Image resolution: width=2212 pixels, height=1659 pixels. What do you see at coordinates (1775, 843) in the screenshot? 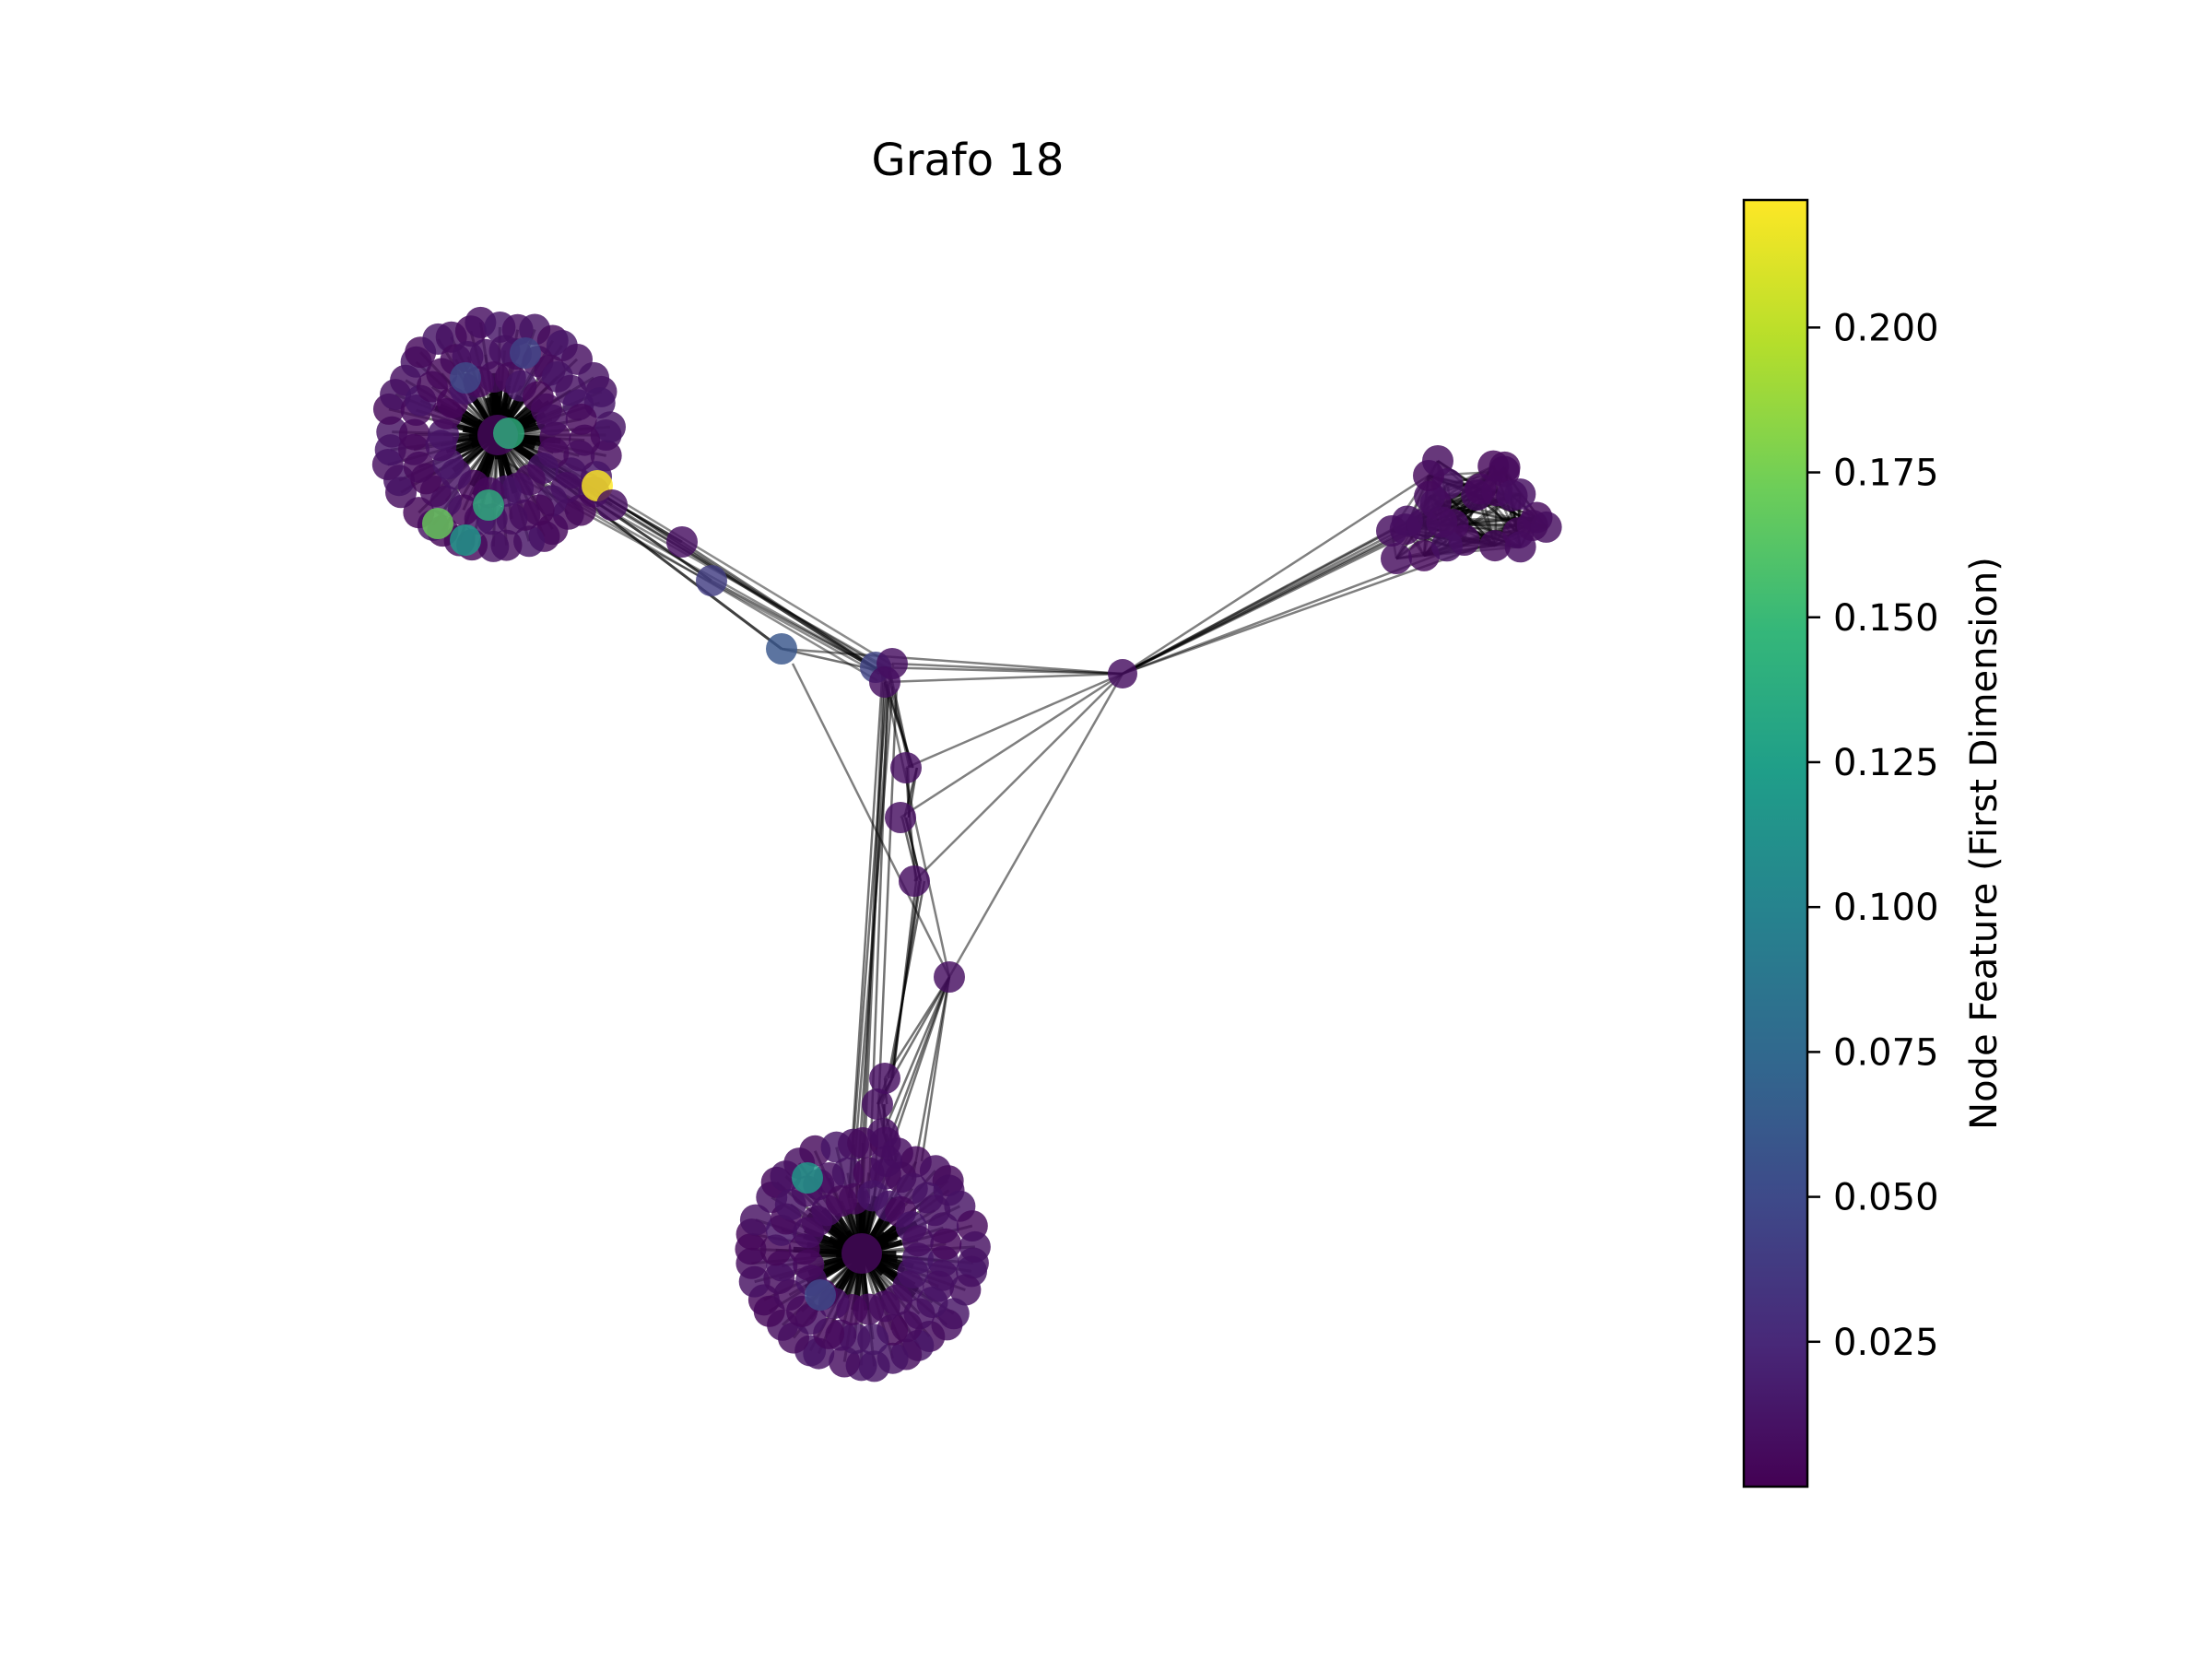
I see `colorbar-gradient` at bounding box center [1775, 843].